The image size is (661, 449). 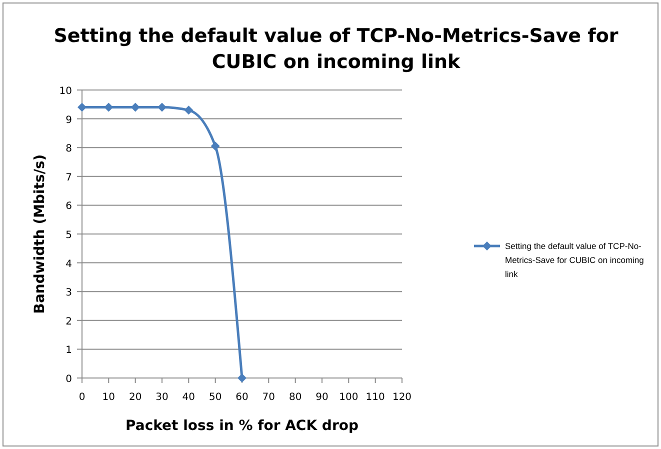 I want to click on x-tick-label: 60, so click(x=242, y=397).